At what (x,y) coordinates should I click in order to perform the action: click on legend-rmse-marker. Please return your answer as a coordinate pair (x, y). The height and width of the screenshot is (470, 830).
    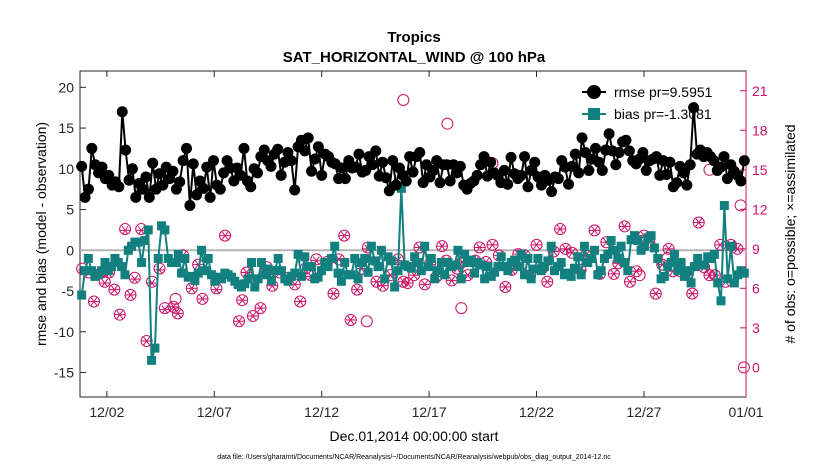
    Looking at the image, I should click on (594, 92).